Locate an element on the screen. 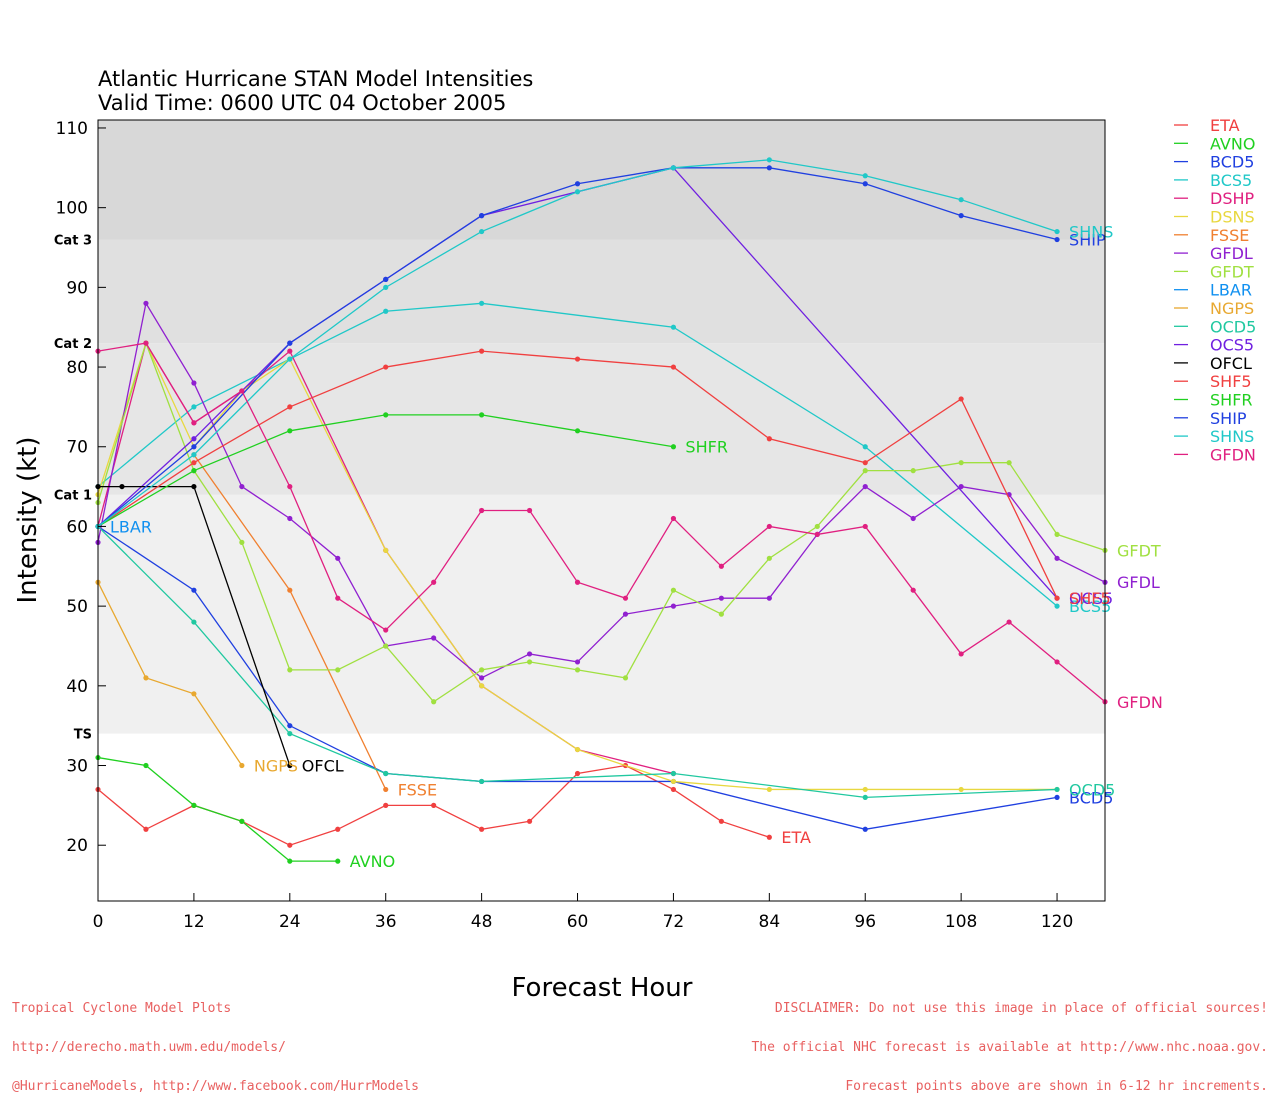 This screenshot has width=1280, height=1106. series-end-label: GFDL is located at coordinates (1138, 582).